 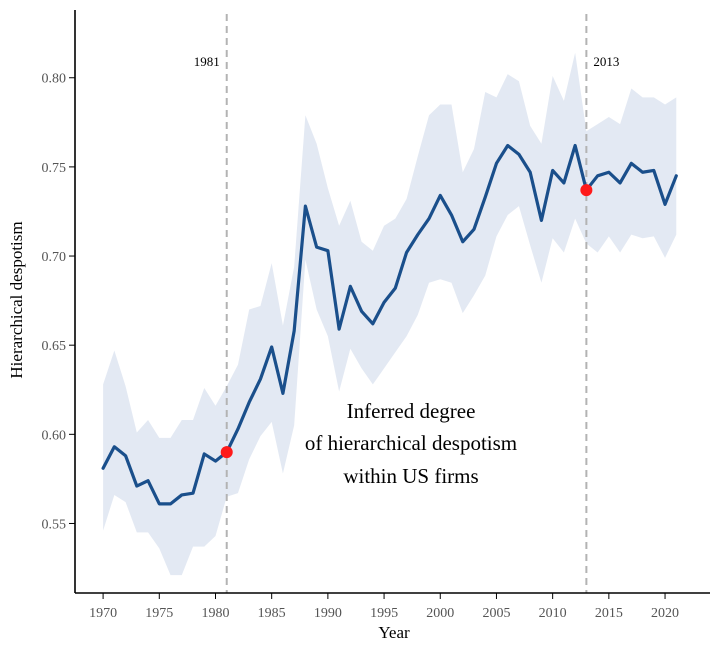 I want to click on y-tick-label-0.55: 0.55, so click(x=54, y=524).